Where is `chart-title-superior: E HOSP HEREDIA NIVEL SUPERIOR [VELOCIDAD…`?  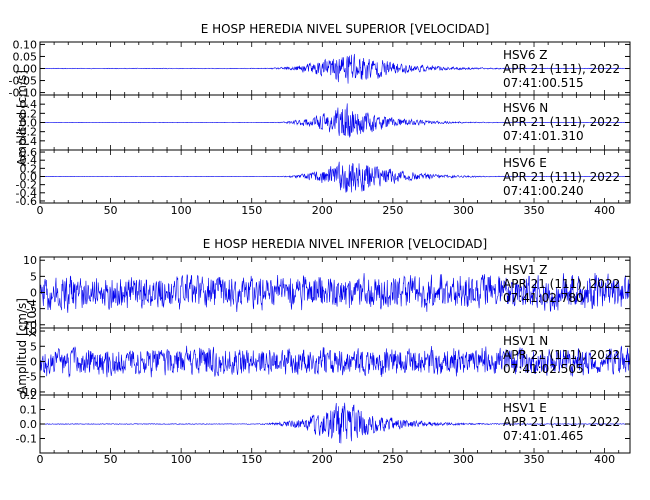
chart-title-superior: E HOSP HEREDIA NIVEL SUPERIOR [VELOCIDAD… is located at coordinates (345, 29).